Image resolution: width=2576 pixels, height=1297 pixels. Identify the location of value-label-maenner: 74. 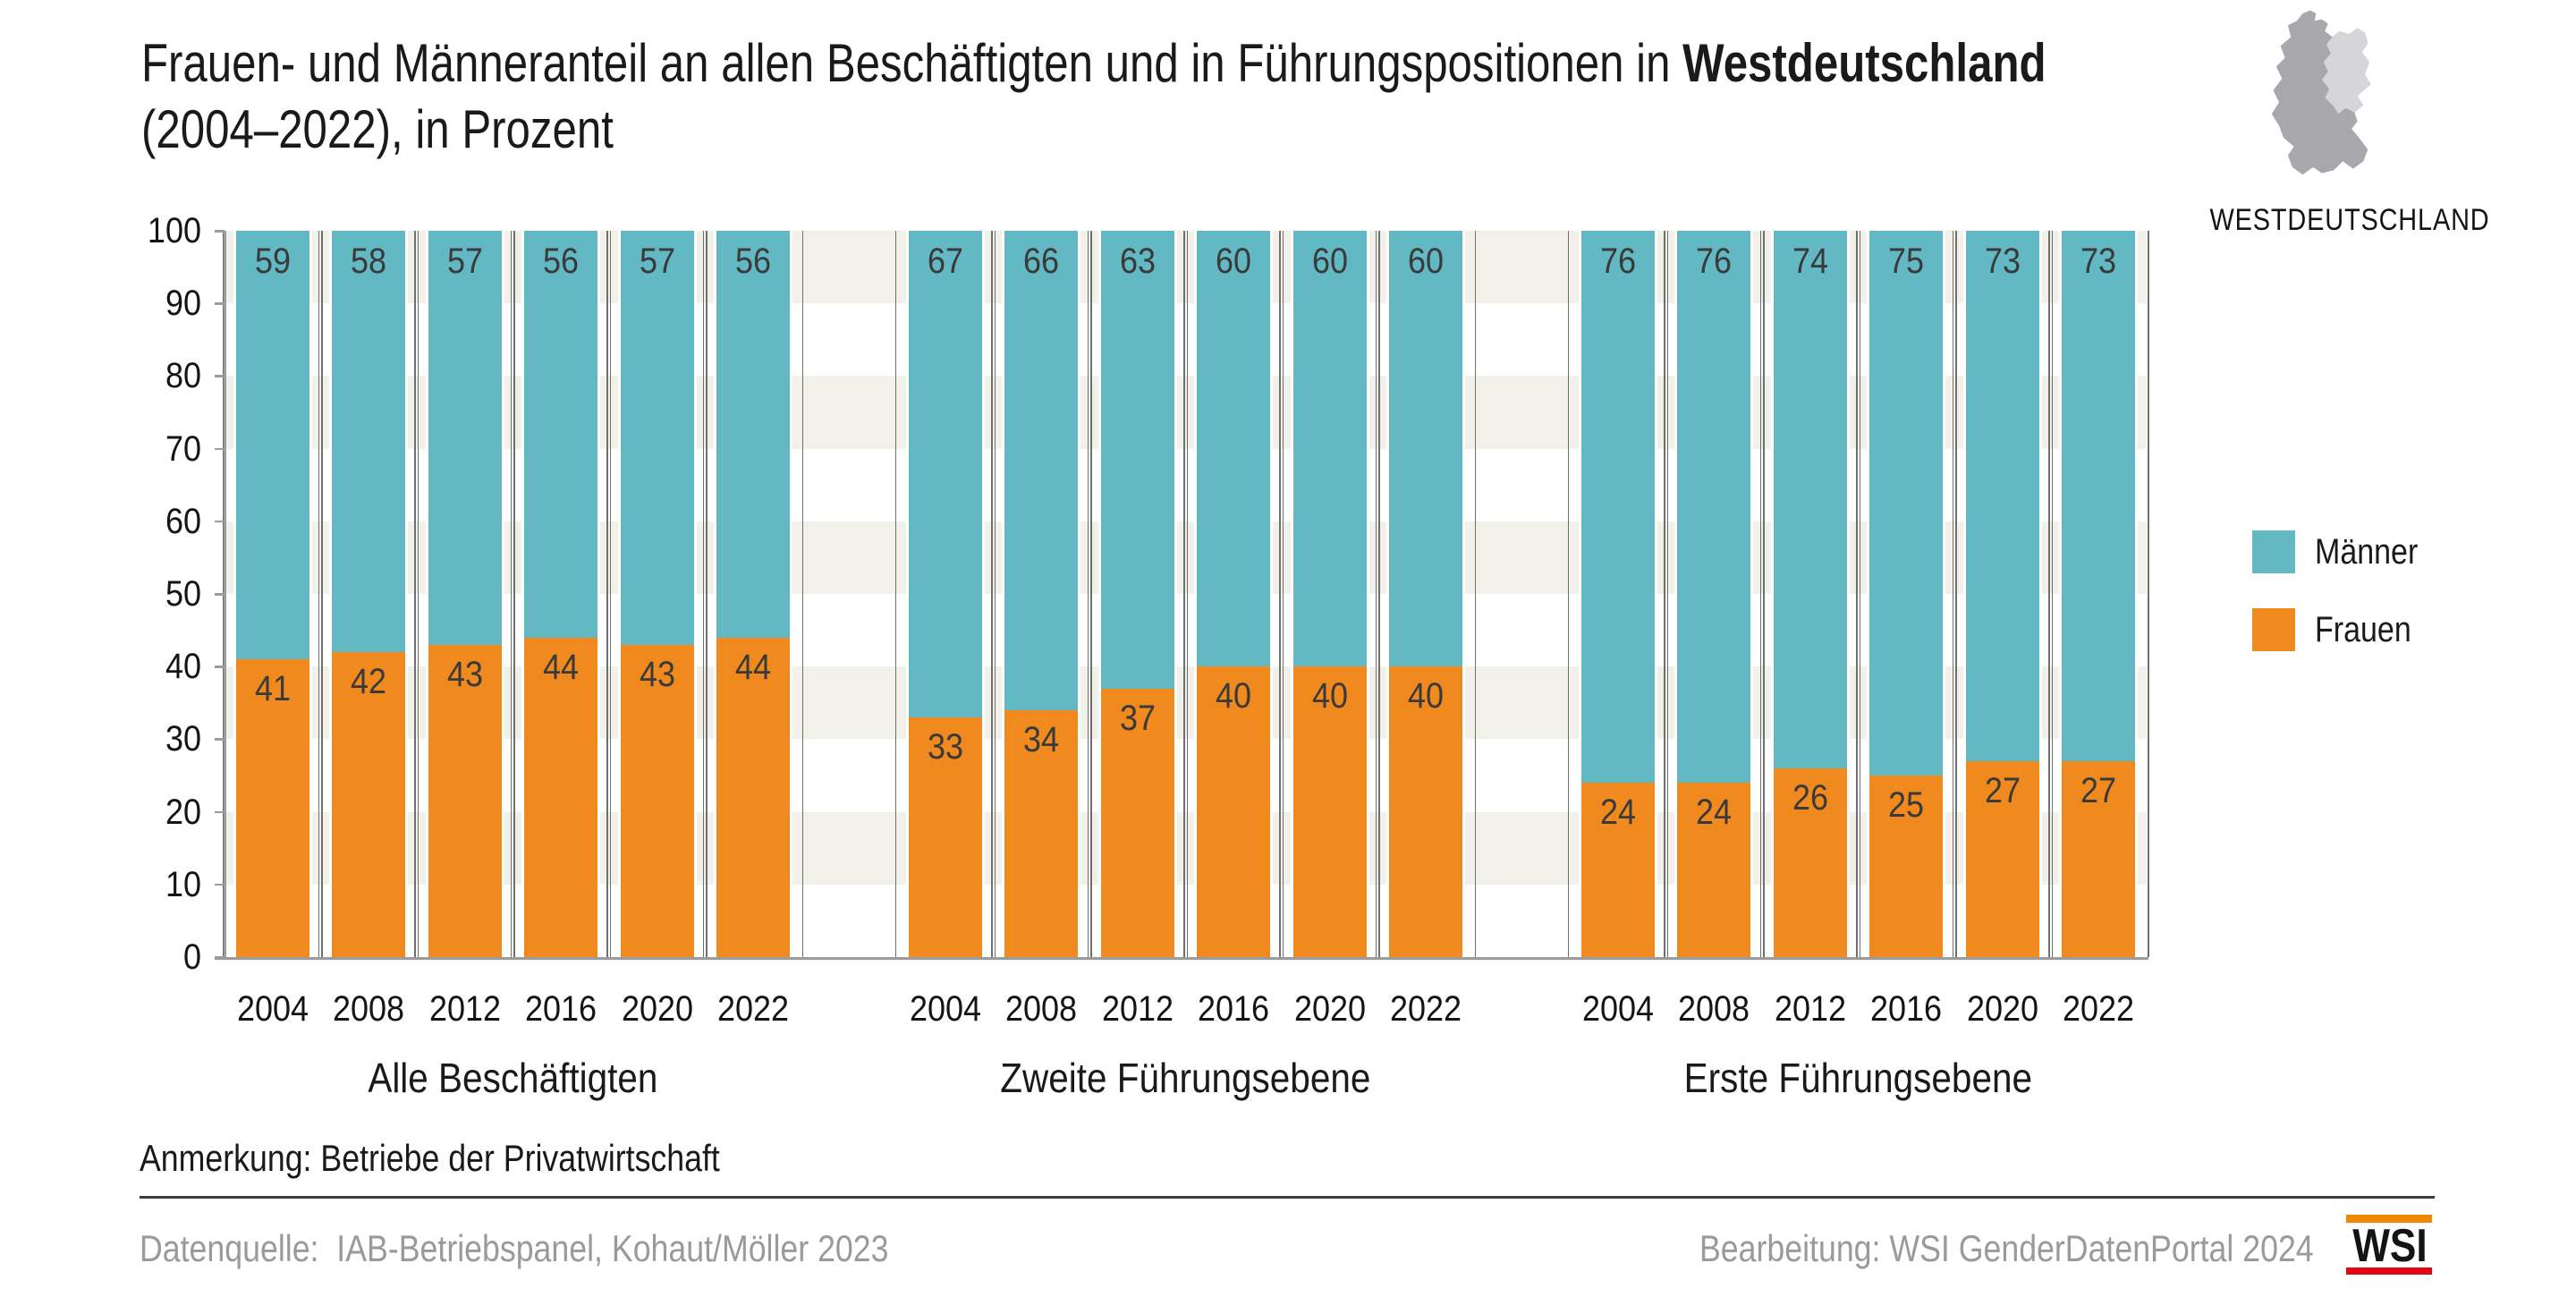
(1810, 261).